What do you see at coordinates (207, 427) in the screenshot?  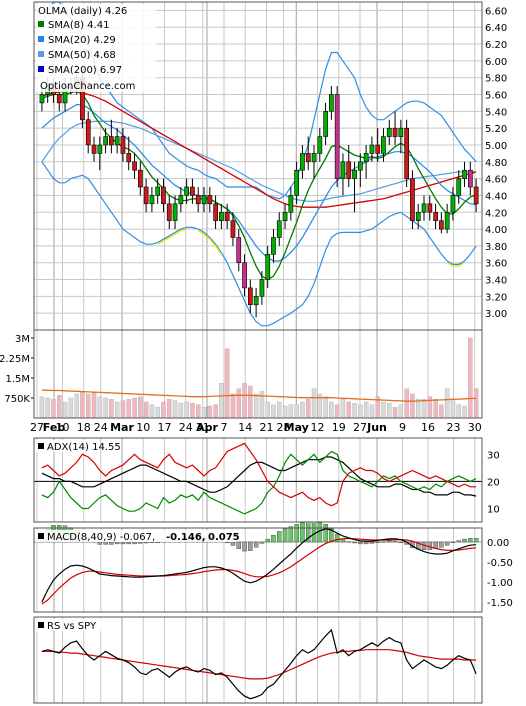 I see `x-tick-label: Apr` at bounding box center [207, 427].